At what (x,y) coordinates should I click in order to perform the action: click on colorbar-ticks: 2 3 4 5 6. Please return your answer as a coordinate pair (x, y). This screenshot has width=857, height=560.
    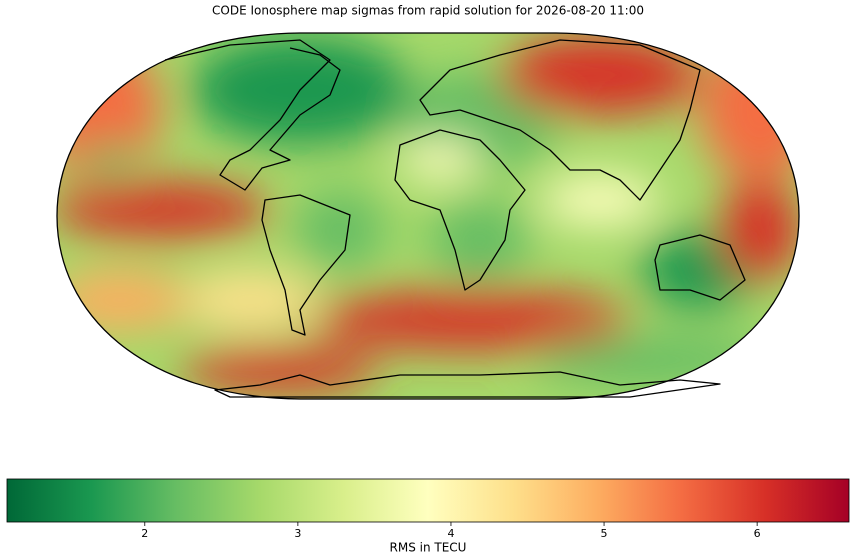
    Looking at the image, I should click on (451, 531).